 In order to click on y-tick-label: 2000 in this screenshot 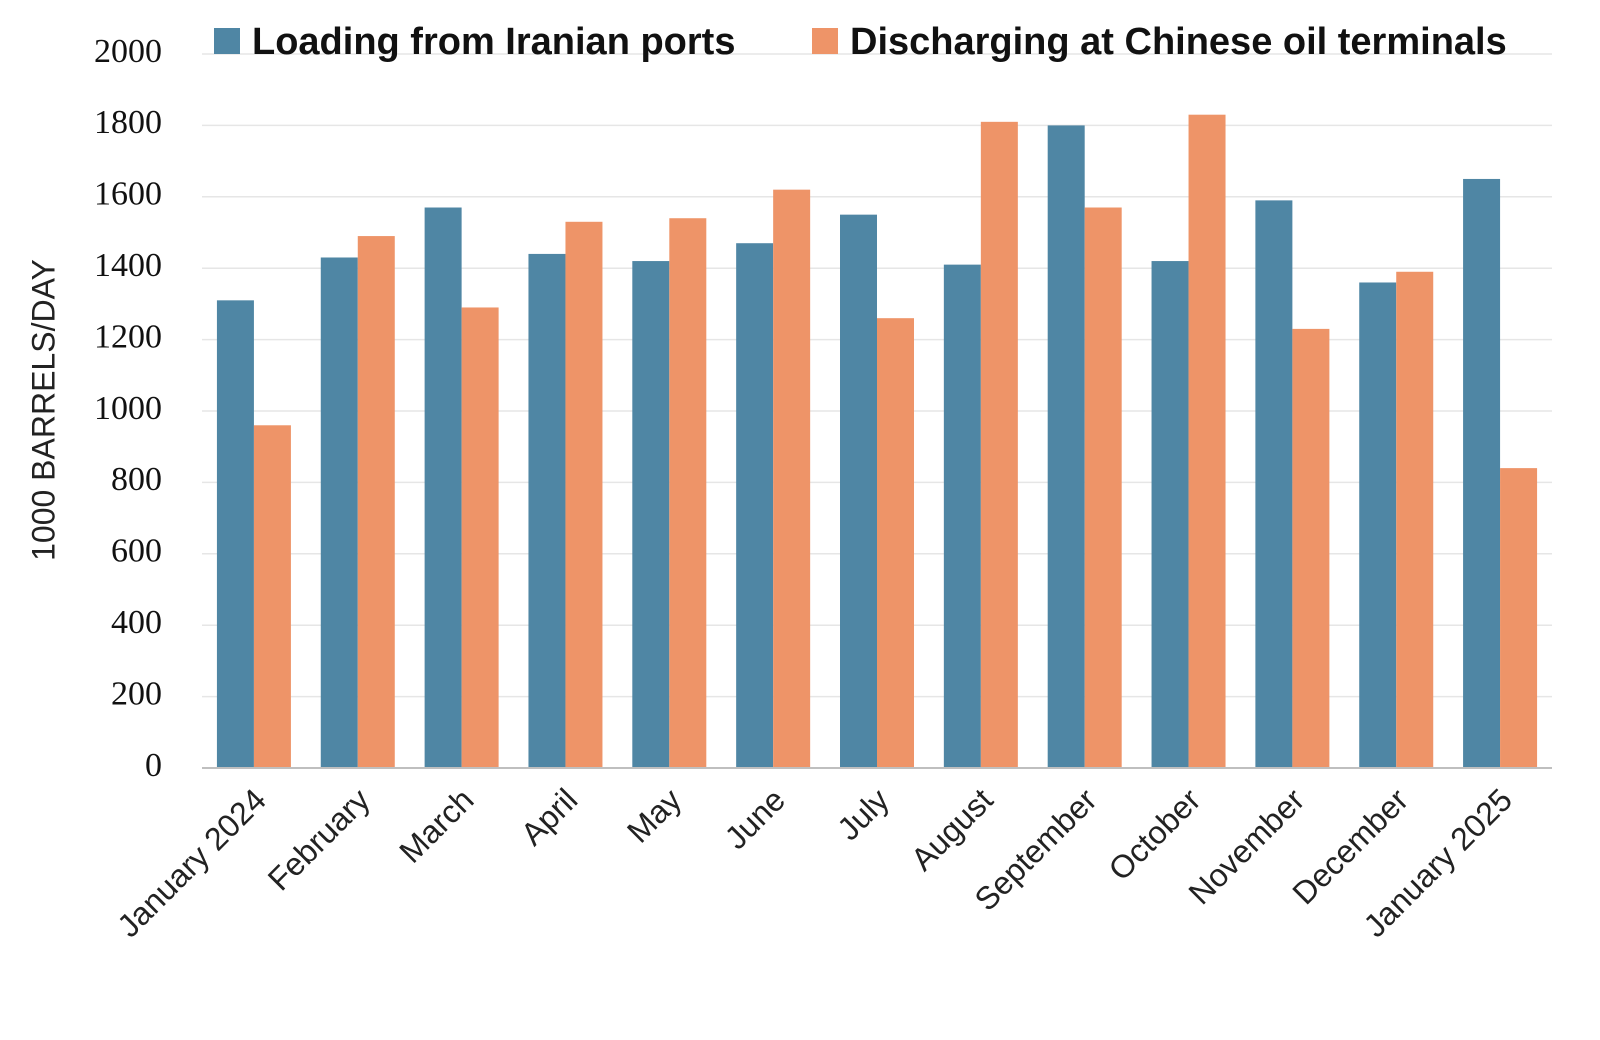, I will do `click(128, 51)`.